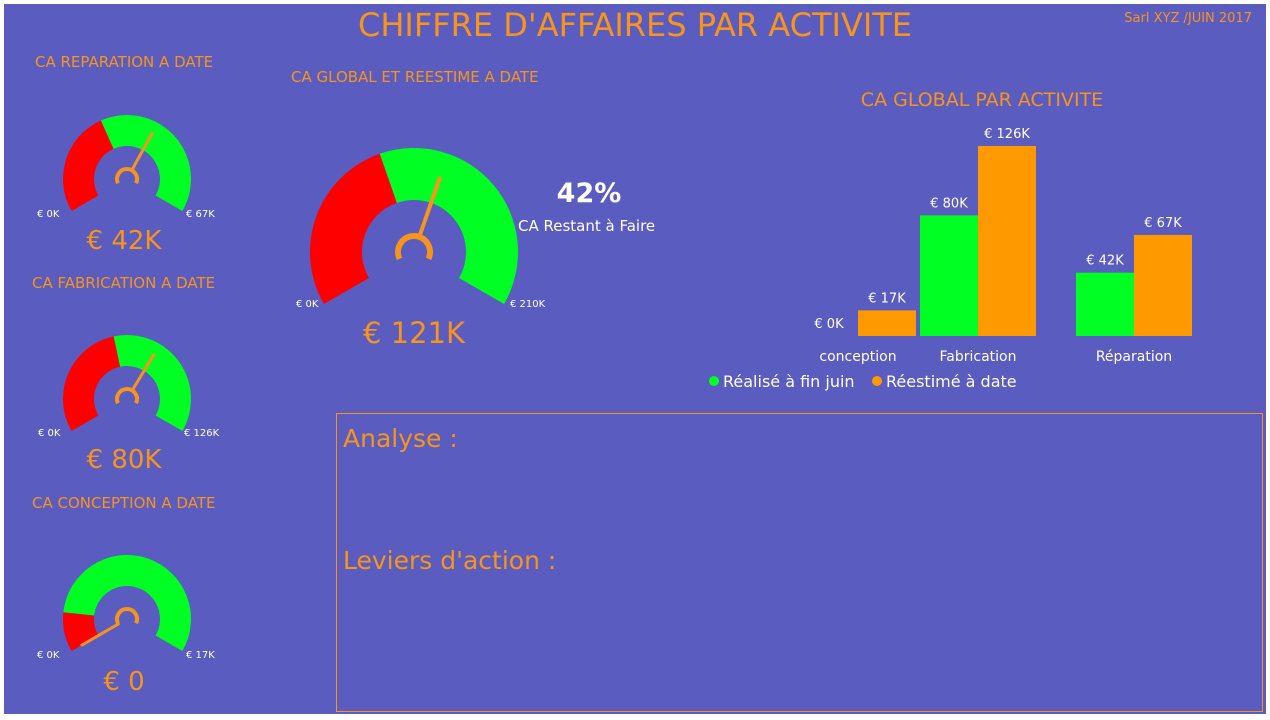 The image size is (1270, 720). What do you see at coordinates (887, 323) in the screenshot?
I see `bar-conception-series2` at bounding box center [887, 323].